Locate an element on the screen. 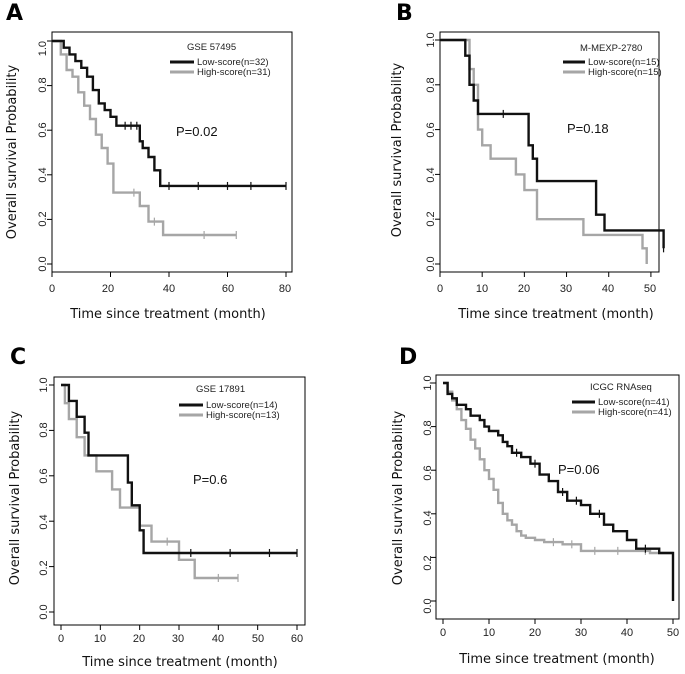 The height and width of the screenshot is (674, 685). x-axis-title-a: Time since treatment (month) is located at coordinates (167, 314).